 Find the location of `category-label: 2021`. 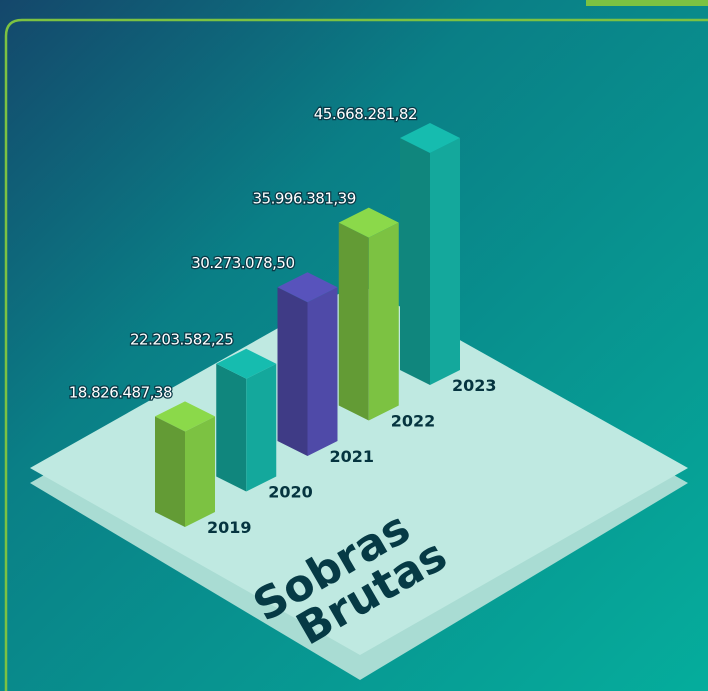

category-label: 2021 is located at coordinates (352, 456).